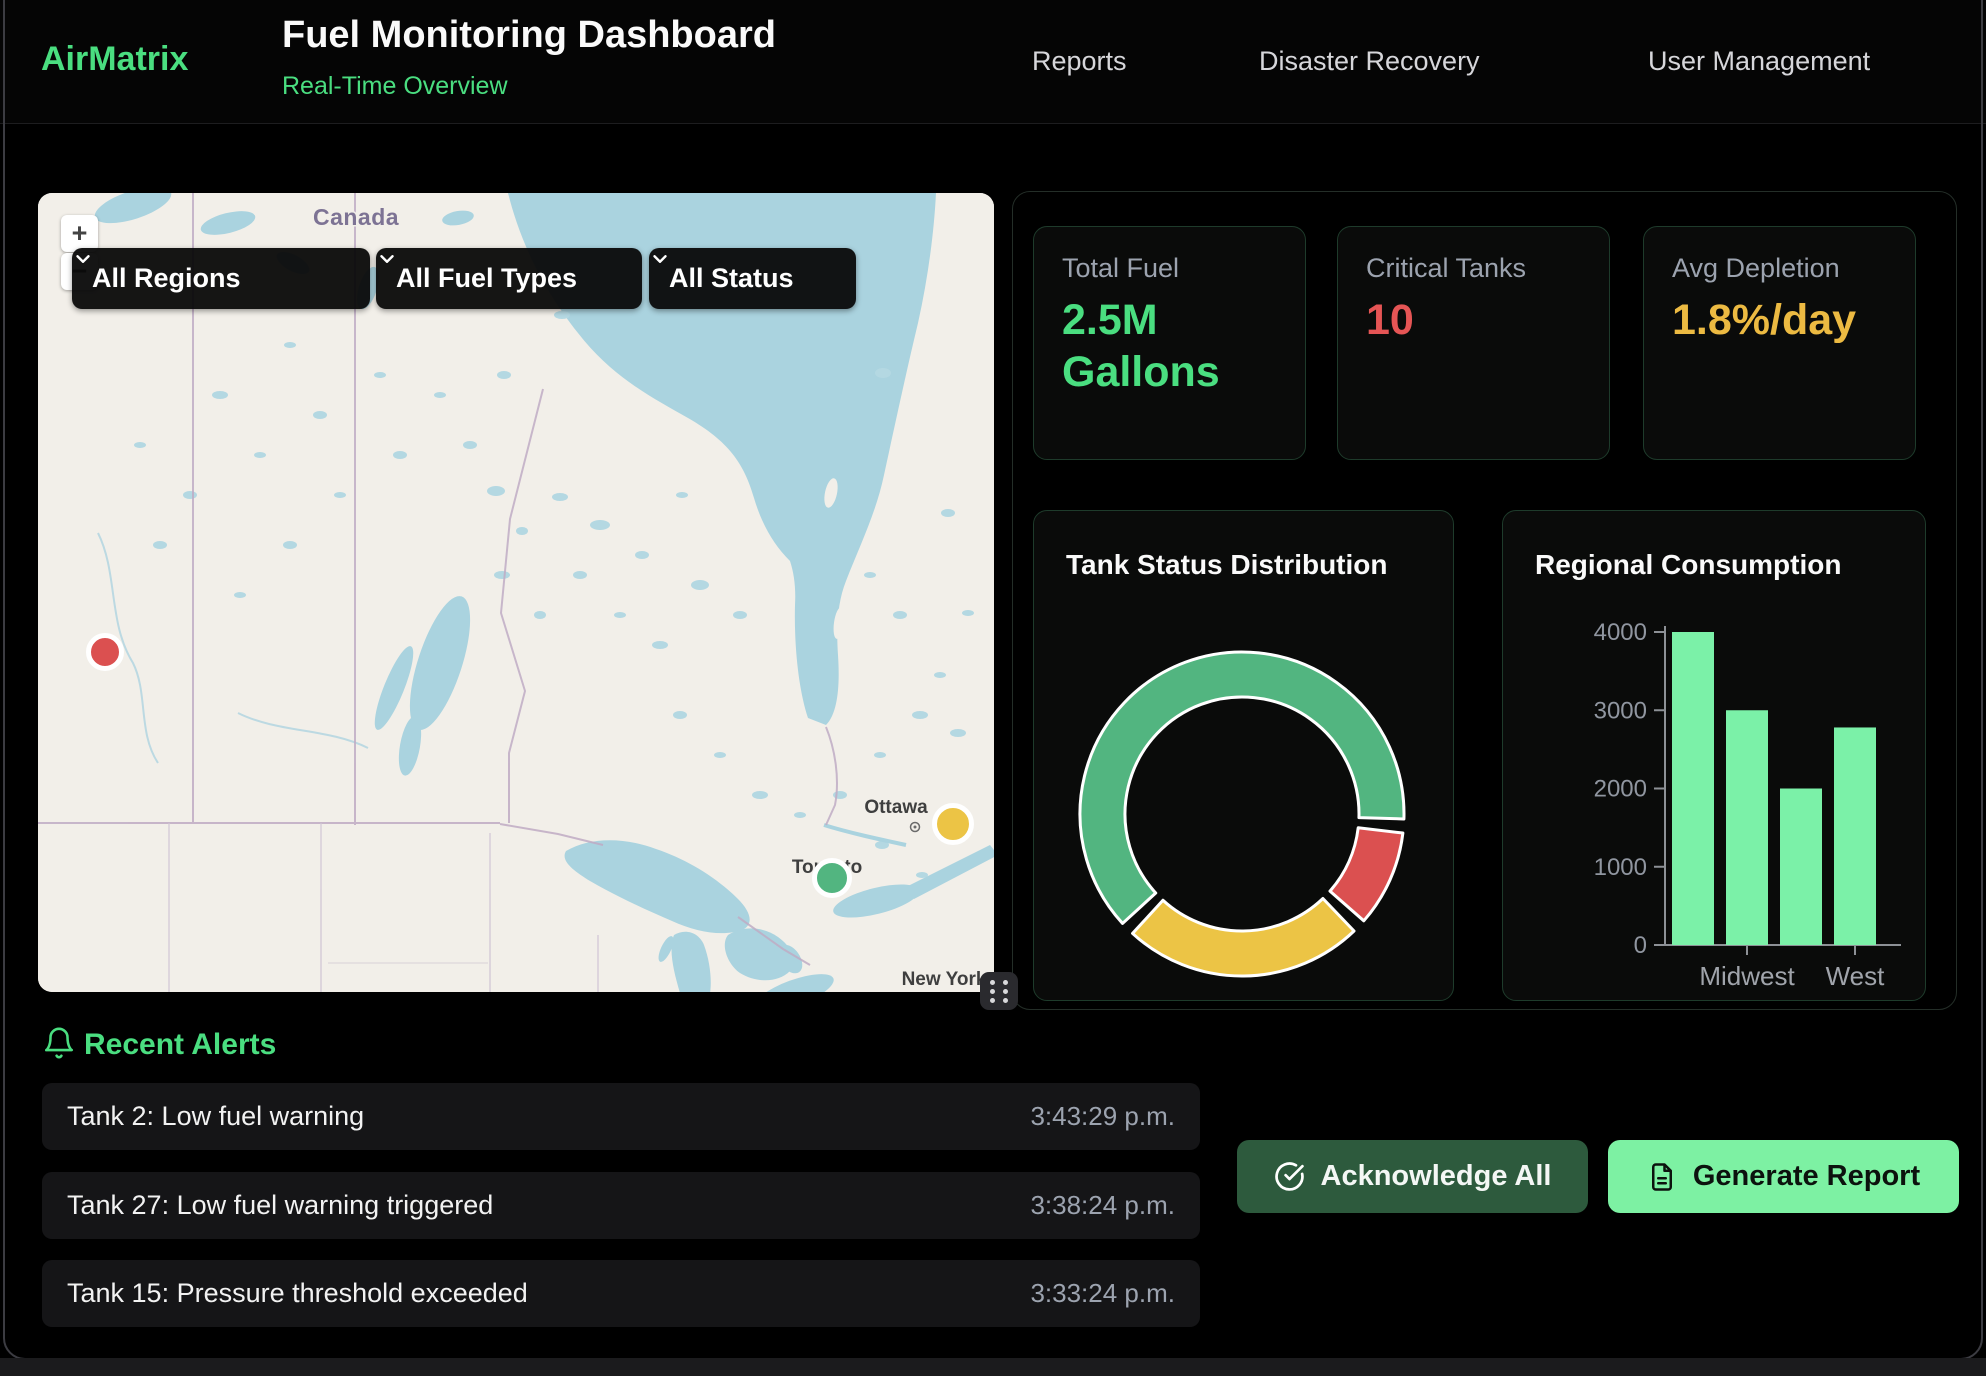 The image size is (1986, 1376). I want to click on alert-message: Tank 2: Low fuel warning, so click(216, 1116).